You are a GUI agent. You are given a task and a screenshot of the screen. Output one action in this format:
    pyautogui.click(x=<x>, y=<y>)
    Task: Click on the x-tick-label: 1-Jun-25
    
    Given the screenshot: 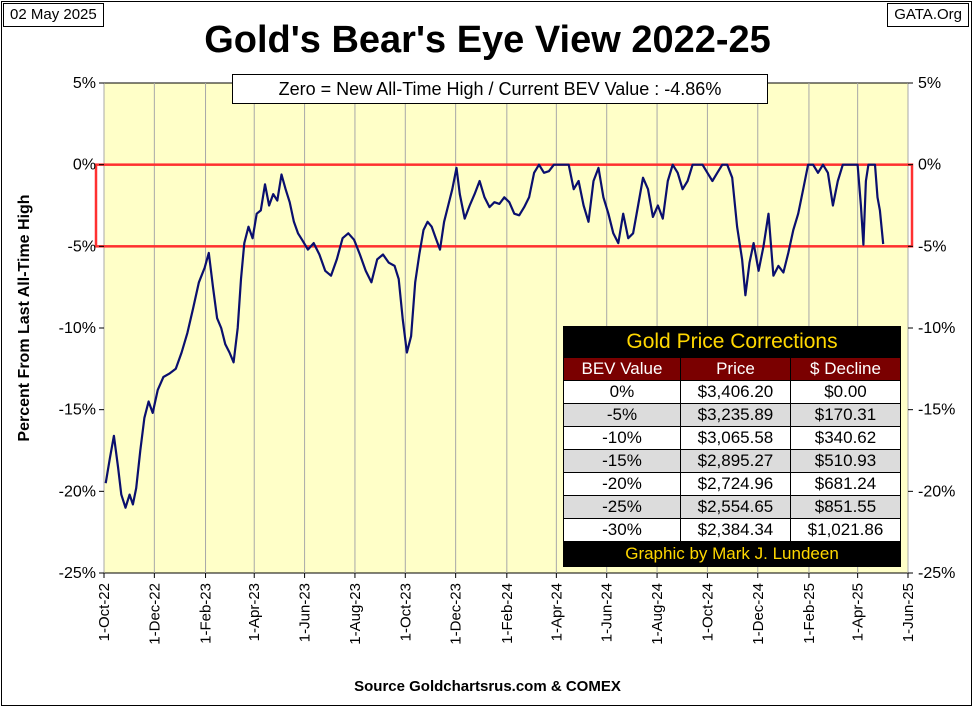 What is the action you would take?
    pyautogui.click(x=908, y=612)
    